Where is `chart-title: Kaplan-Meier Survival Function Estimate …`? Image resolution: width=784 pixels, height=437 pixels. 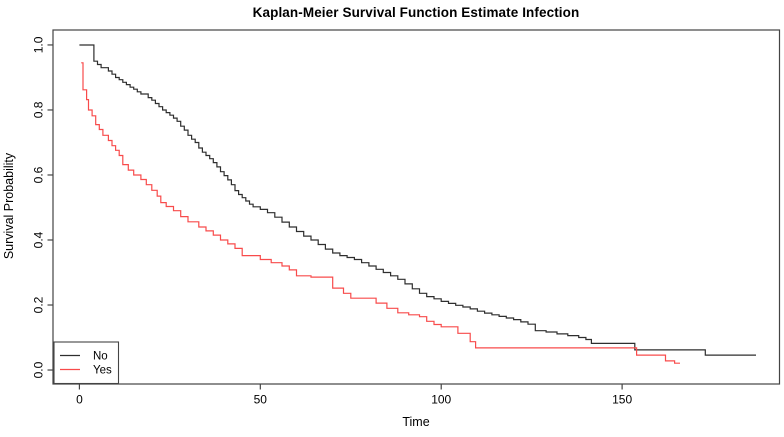
chart-title: Kaplan-Meier Survival Function Estimate … is located at coordinates (416, 12).